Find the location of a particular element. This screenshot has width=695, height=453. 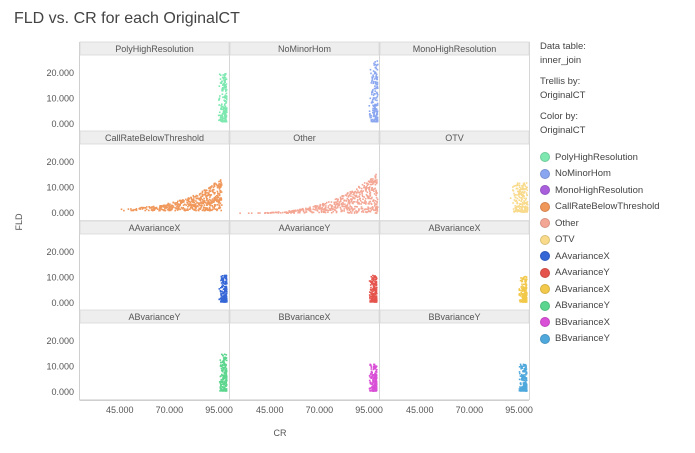

legend-item: OTV is located at coordinates (615, 240).